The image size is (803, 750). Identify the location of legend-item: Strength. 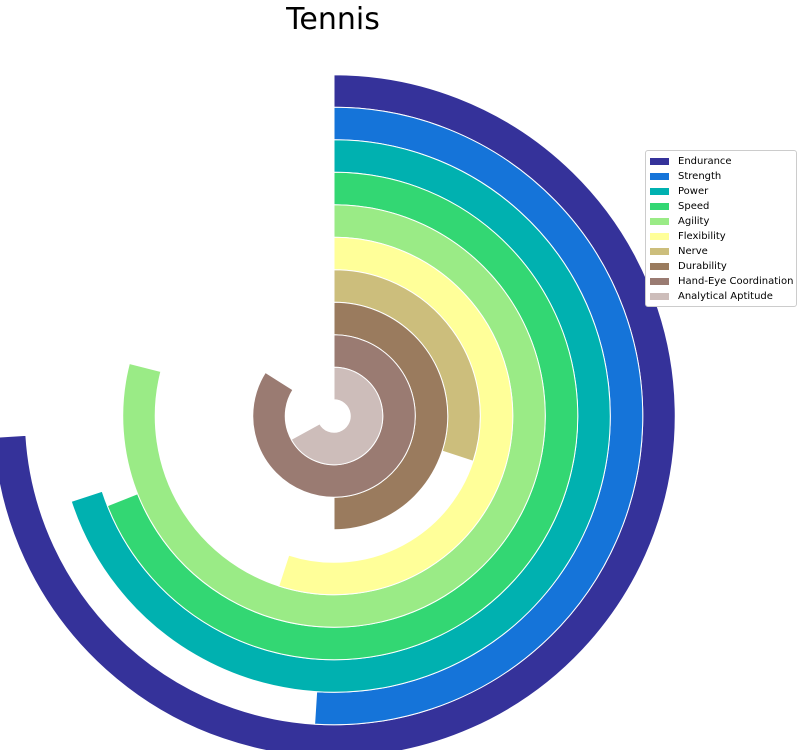
(721, 176).